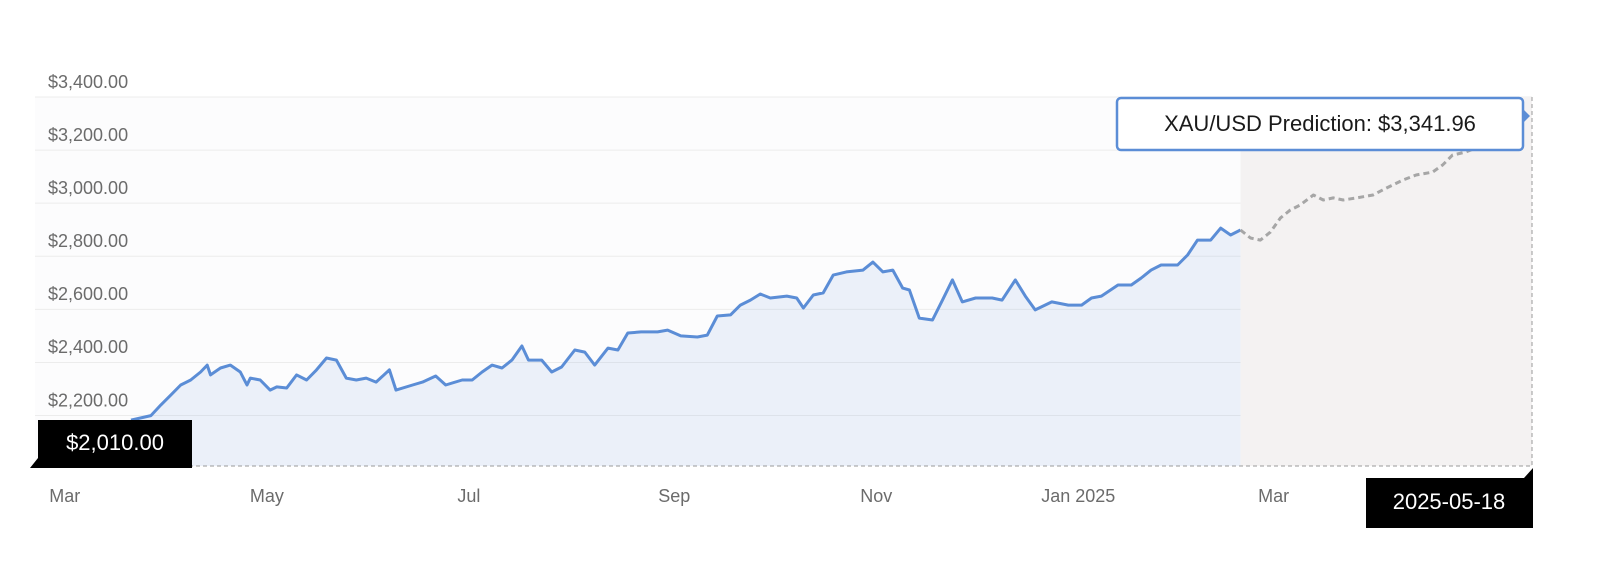 This screenshot has height=583, width=1603. I want to click on line, so click(1358, 194).